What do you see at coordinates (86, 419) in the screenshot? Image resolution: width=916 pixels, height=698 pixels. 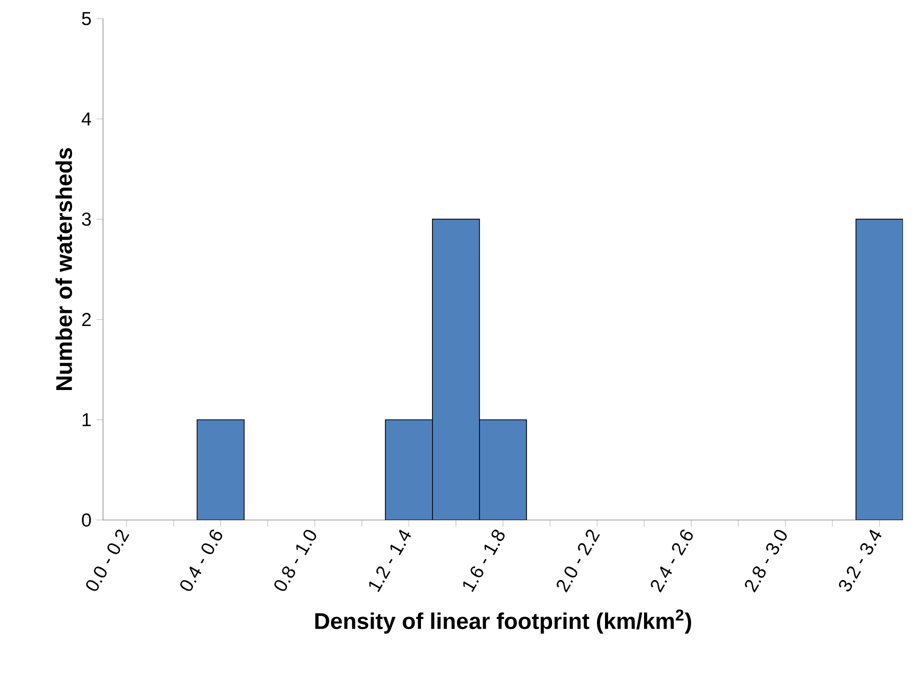 I see `y-tick-label: 1` at bounding box center [86, 419].